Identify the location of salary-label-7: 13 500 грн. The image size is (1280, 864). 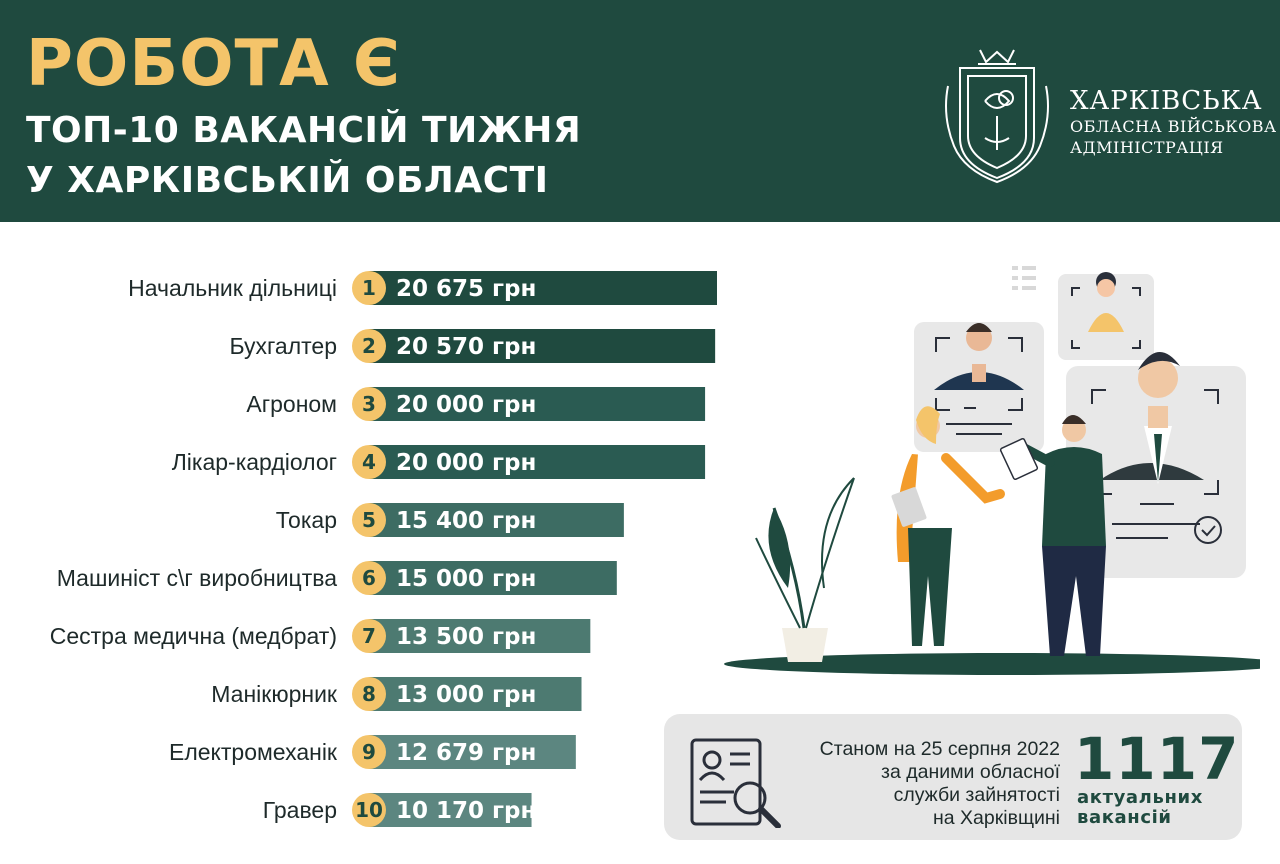
(466, 637).